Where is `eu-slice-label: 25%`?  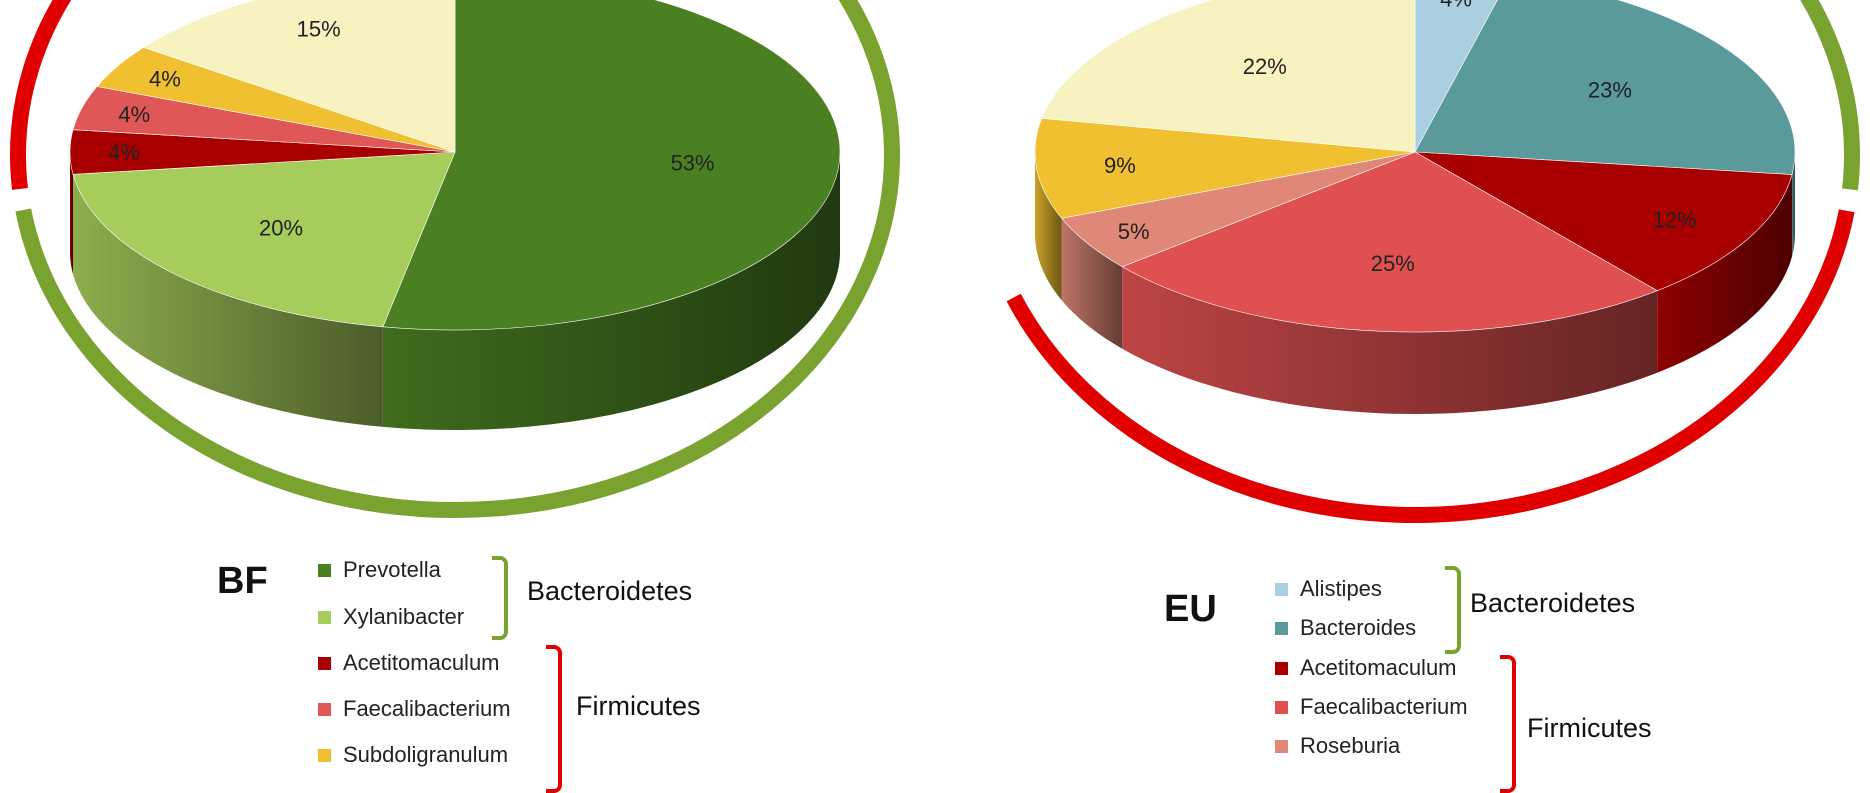 eu-slice-label: 25% is located at coordinates (1393, 263).